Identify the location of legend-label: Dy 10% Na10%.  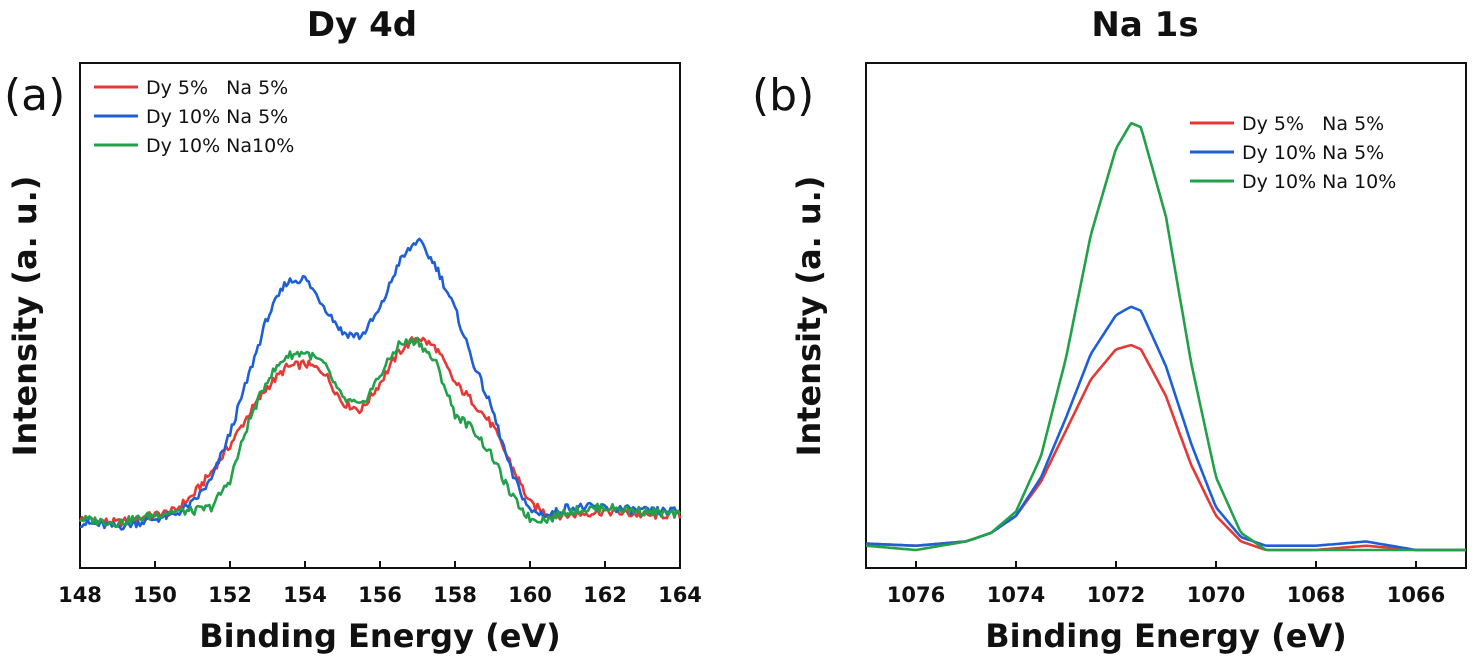
(220, 146).